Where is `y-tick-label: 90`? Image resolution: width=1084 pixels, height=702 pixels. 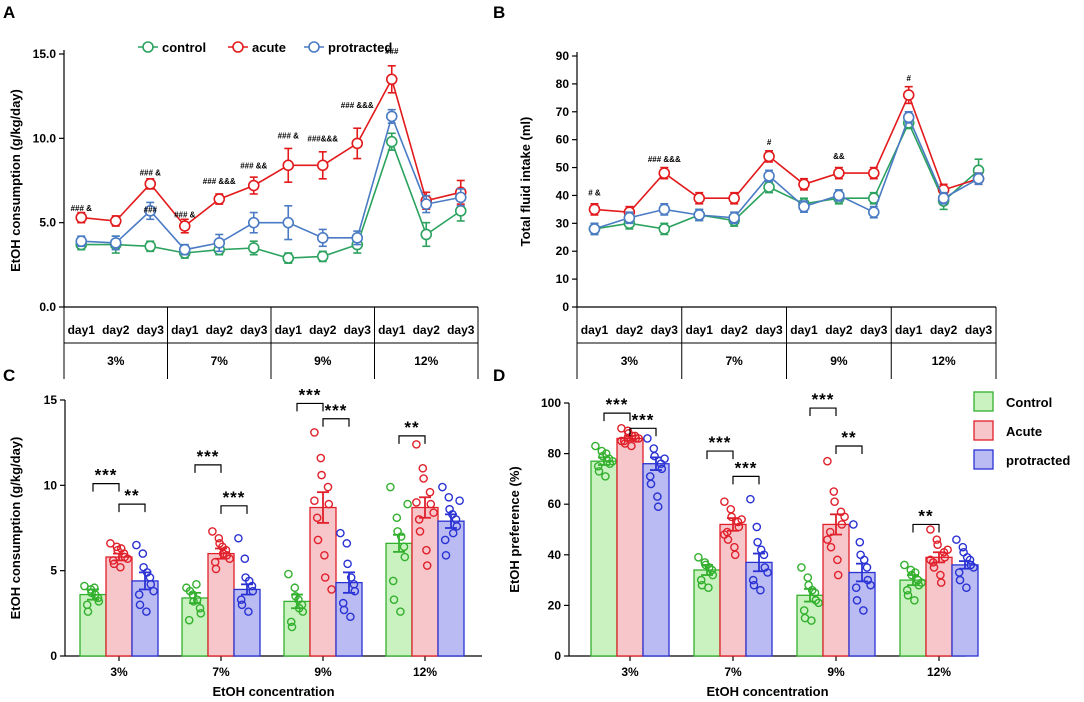
y-tick-label: 90 is located at coordinates (563, 56).